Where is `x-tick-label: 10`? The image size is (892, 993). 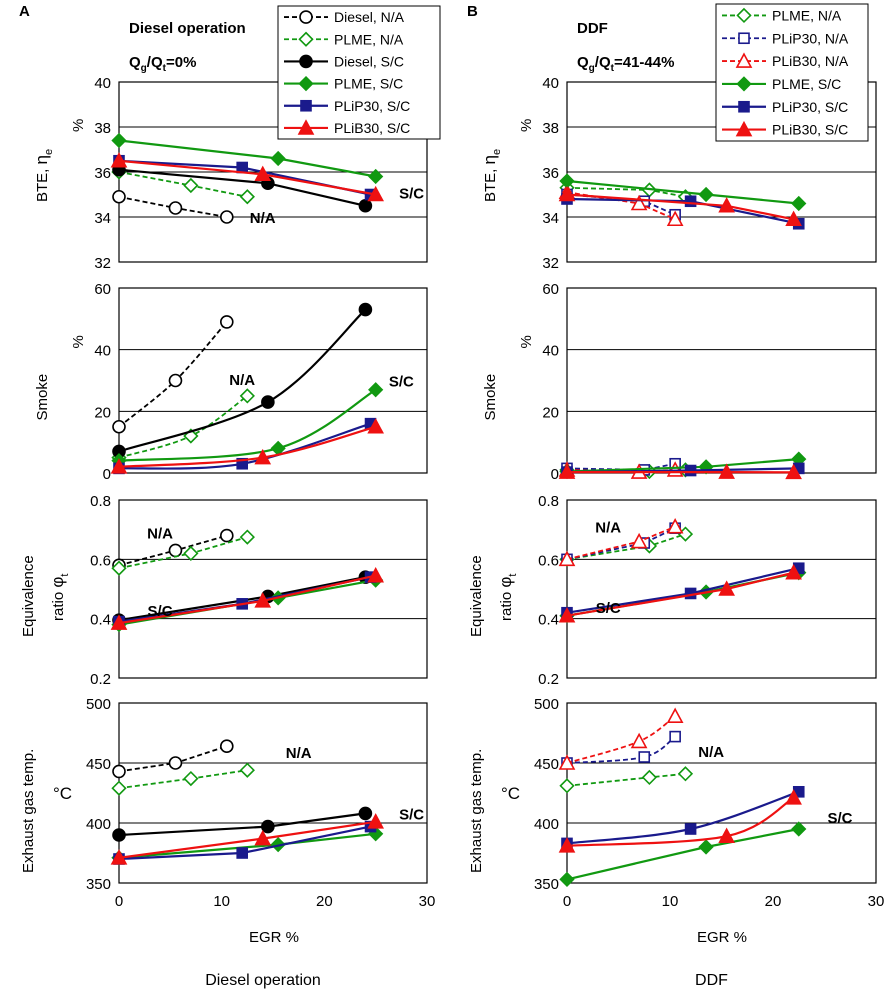 x-tick-label: 10 is located at coordinates (221, 901).